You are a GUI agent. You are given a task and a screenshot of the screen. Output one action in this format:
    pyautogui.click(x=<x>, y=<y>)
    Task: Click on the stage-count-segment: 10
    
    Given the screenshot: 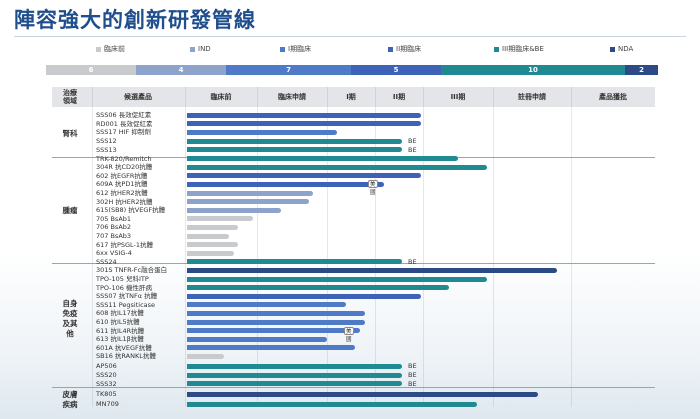 What is the action you would take?
    pyautogui.click(x=533, y=70)
    